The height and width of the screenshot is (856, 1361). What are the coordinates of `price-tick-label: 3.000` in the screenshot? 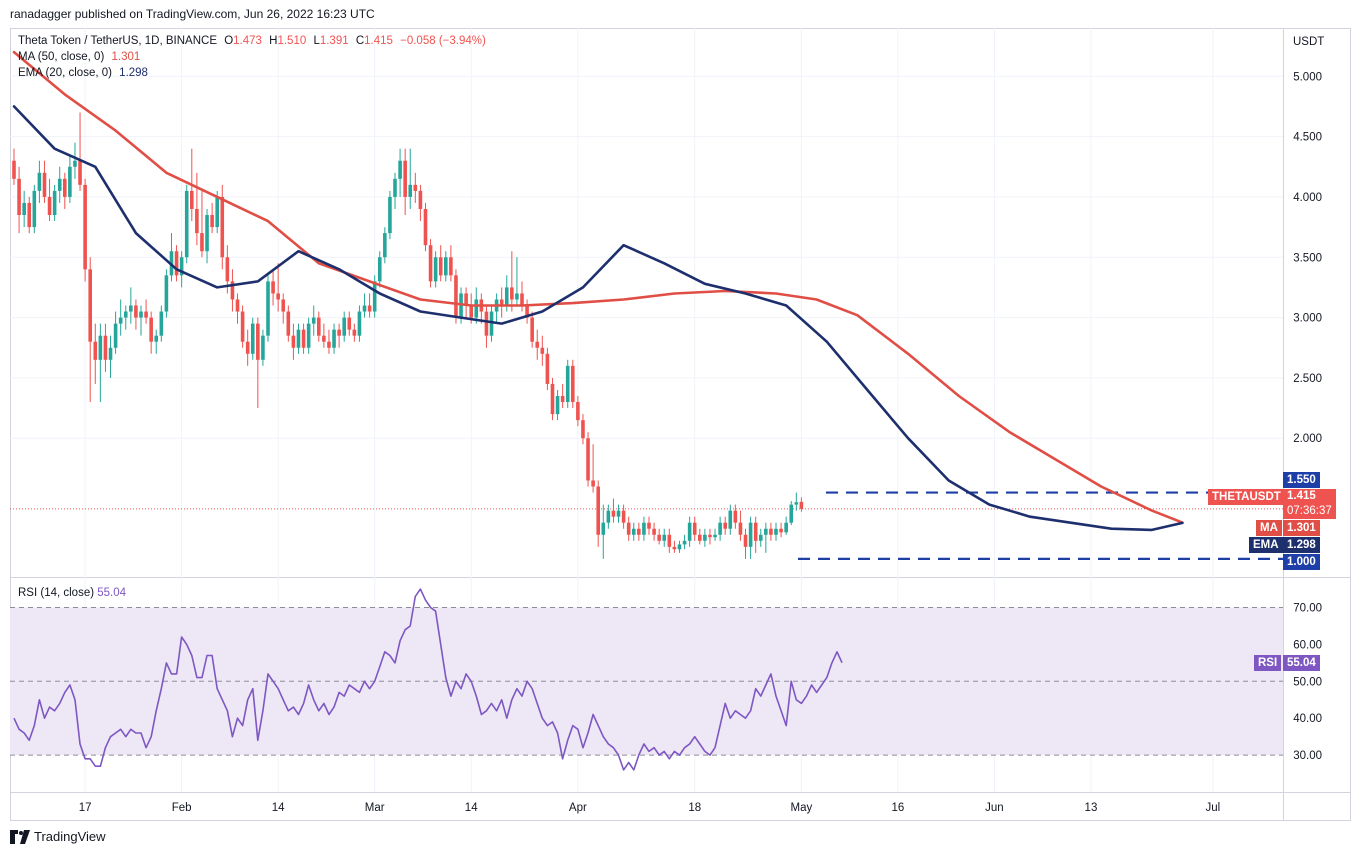 It's located at (1307, 319).